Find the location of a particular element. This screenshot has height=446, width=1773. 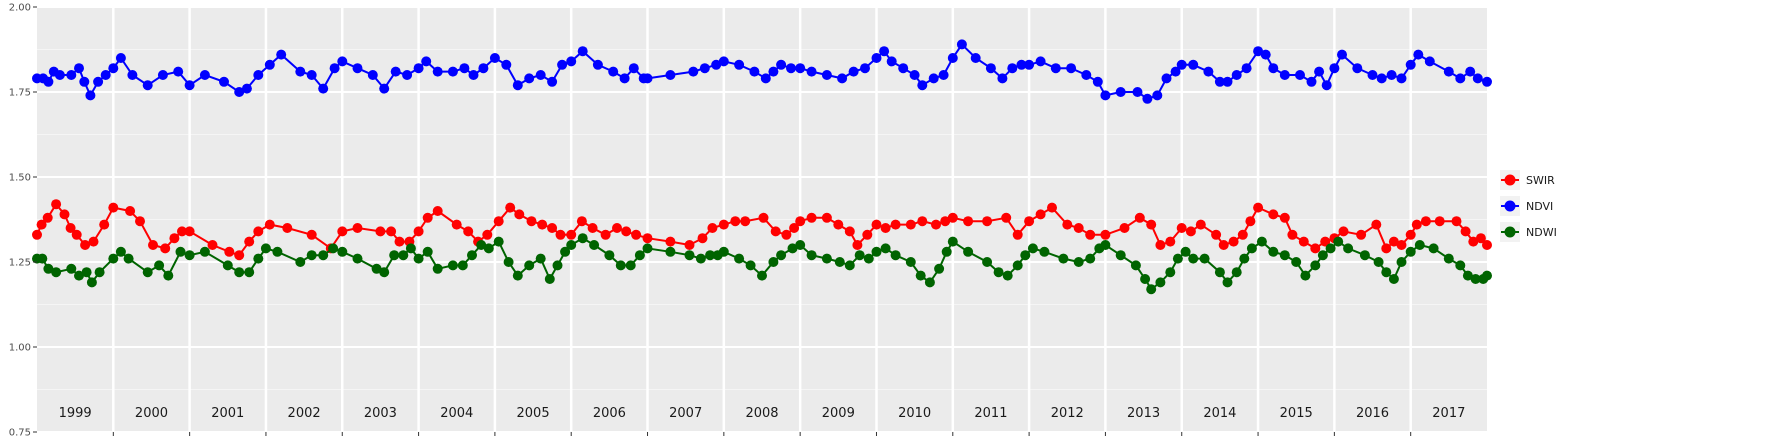

y-tick-label: 2.00 is located at coordinates (20, 8).